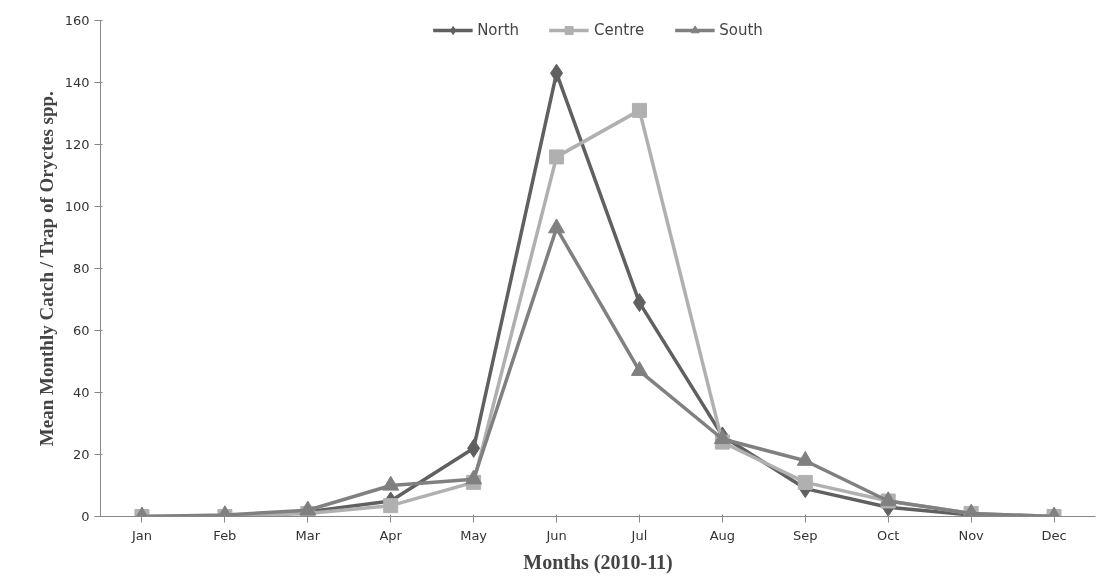  What do you see at coordinates (1054, 535) in the screenshot?
I see `x-tick-label: Dec` at bounding box center [1054, 535].